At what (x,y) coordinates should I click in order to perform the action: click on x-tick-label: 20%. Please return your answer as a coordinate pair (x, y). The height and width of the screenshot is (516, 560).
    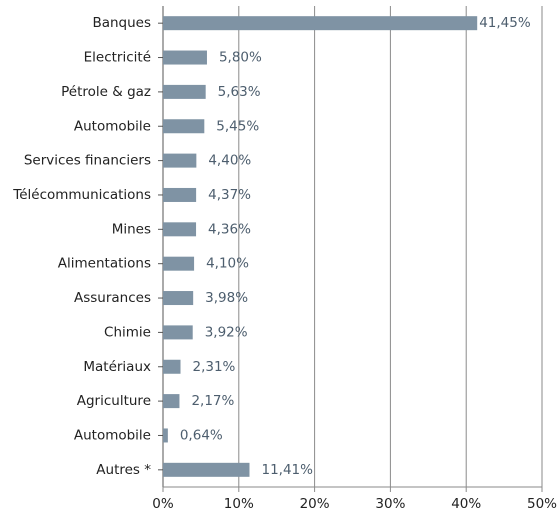
    Looking at the image, I should click on (315, 504).